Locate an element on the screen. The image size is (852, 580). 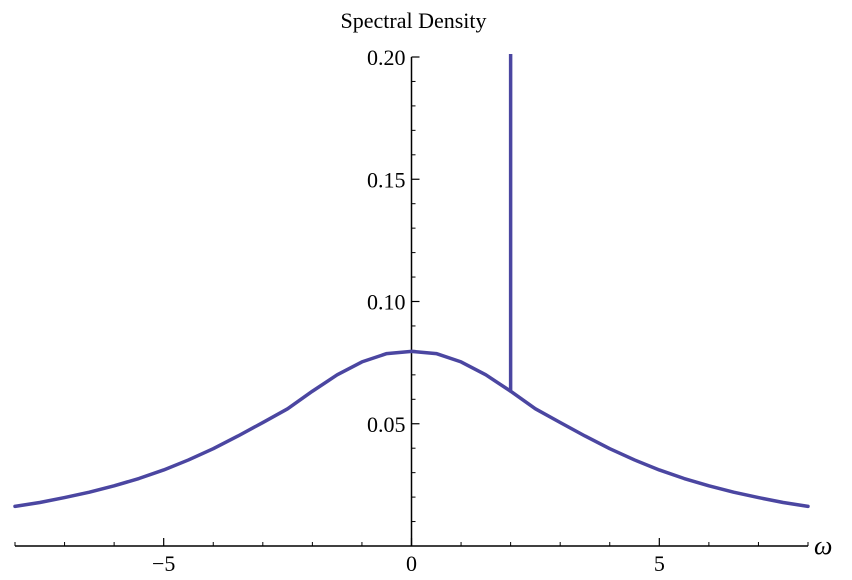
y-tick-label: 0.20 is located at coordinates (386, 57).